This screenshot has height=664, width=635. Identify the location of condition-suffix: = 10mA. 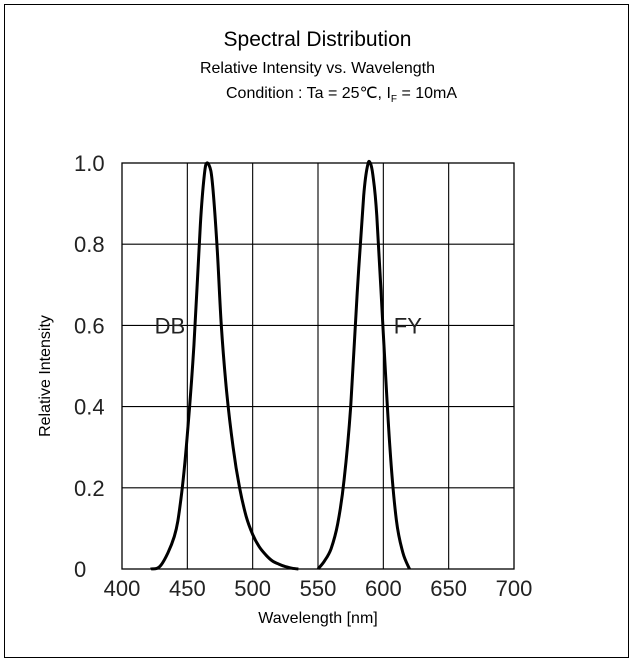
(427, 93).